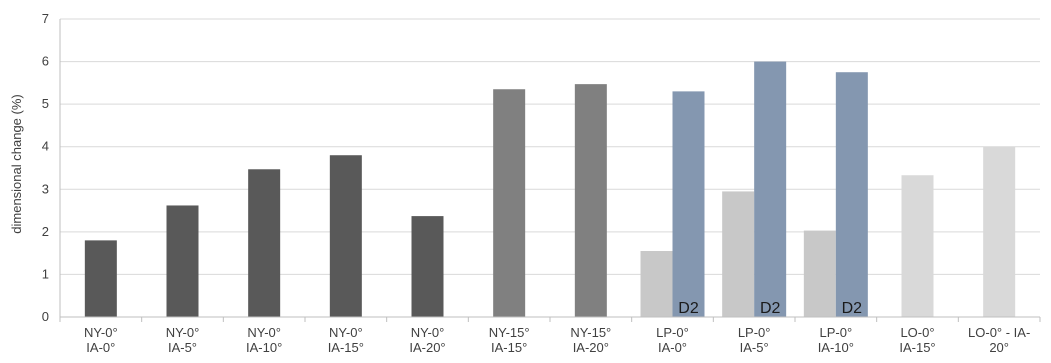 The height and width of the screenshot is (363, 1051). I want to click on x-tick-label: 20°, so click(999, 347).